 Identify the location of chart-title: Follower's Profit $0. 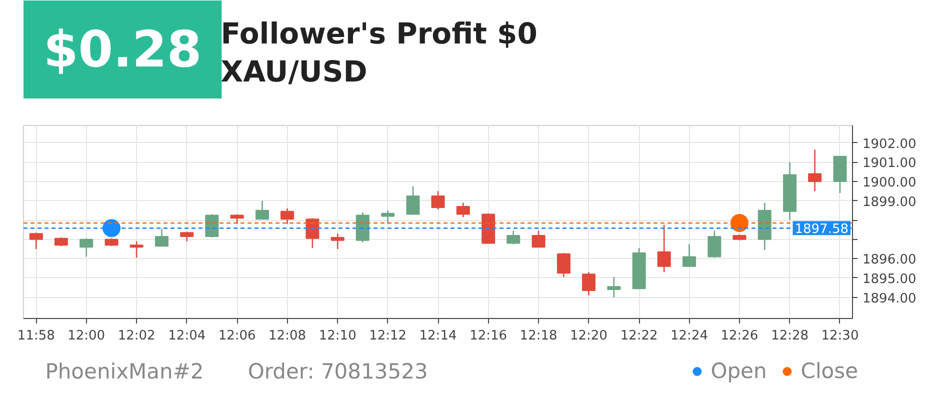
(379, 33).